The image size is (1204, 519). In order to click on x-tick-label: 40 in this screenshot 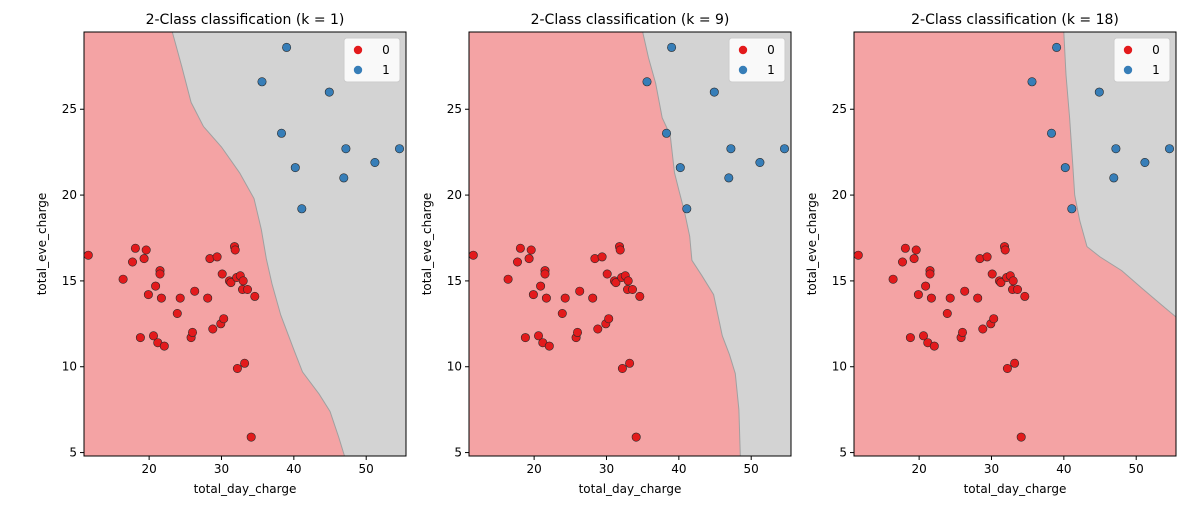, I will do `click(293, 469)`.